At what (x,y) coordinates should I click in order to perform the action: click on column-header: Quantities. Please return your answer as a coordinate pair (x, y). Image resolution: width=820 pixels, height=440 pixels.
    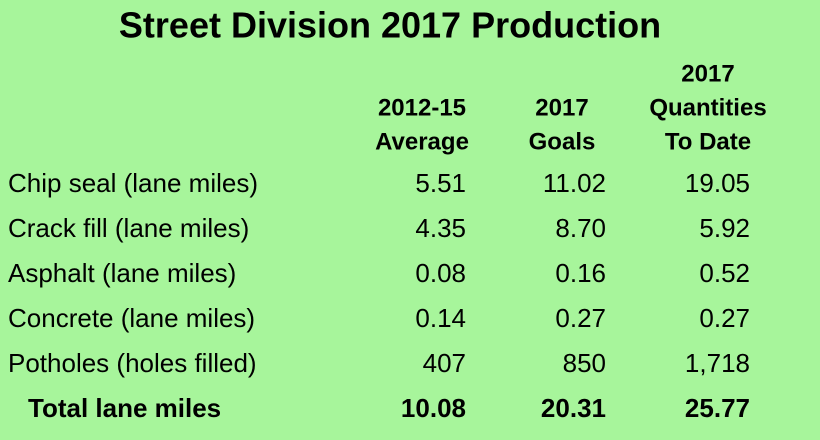
    Looking at the image, I should click on (707, 107).